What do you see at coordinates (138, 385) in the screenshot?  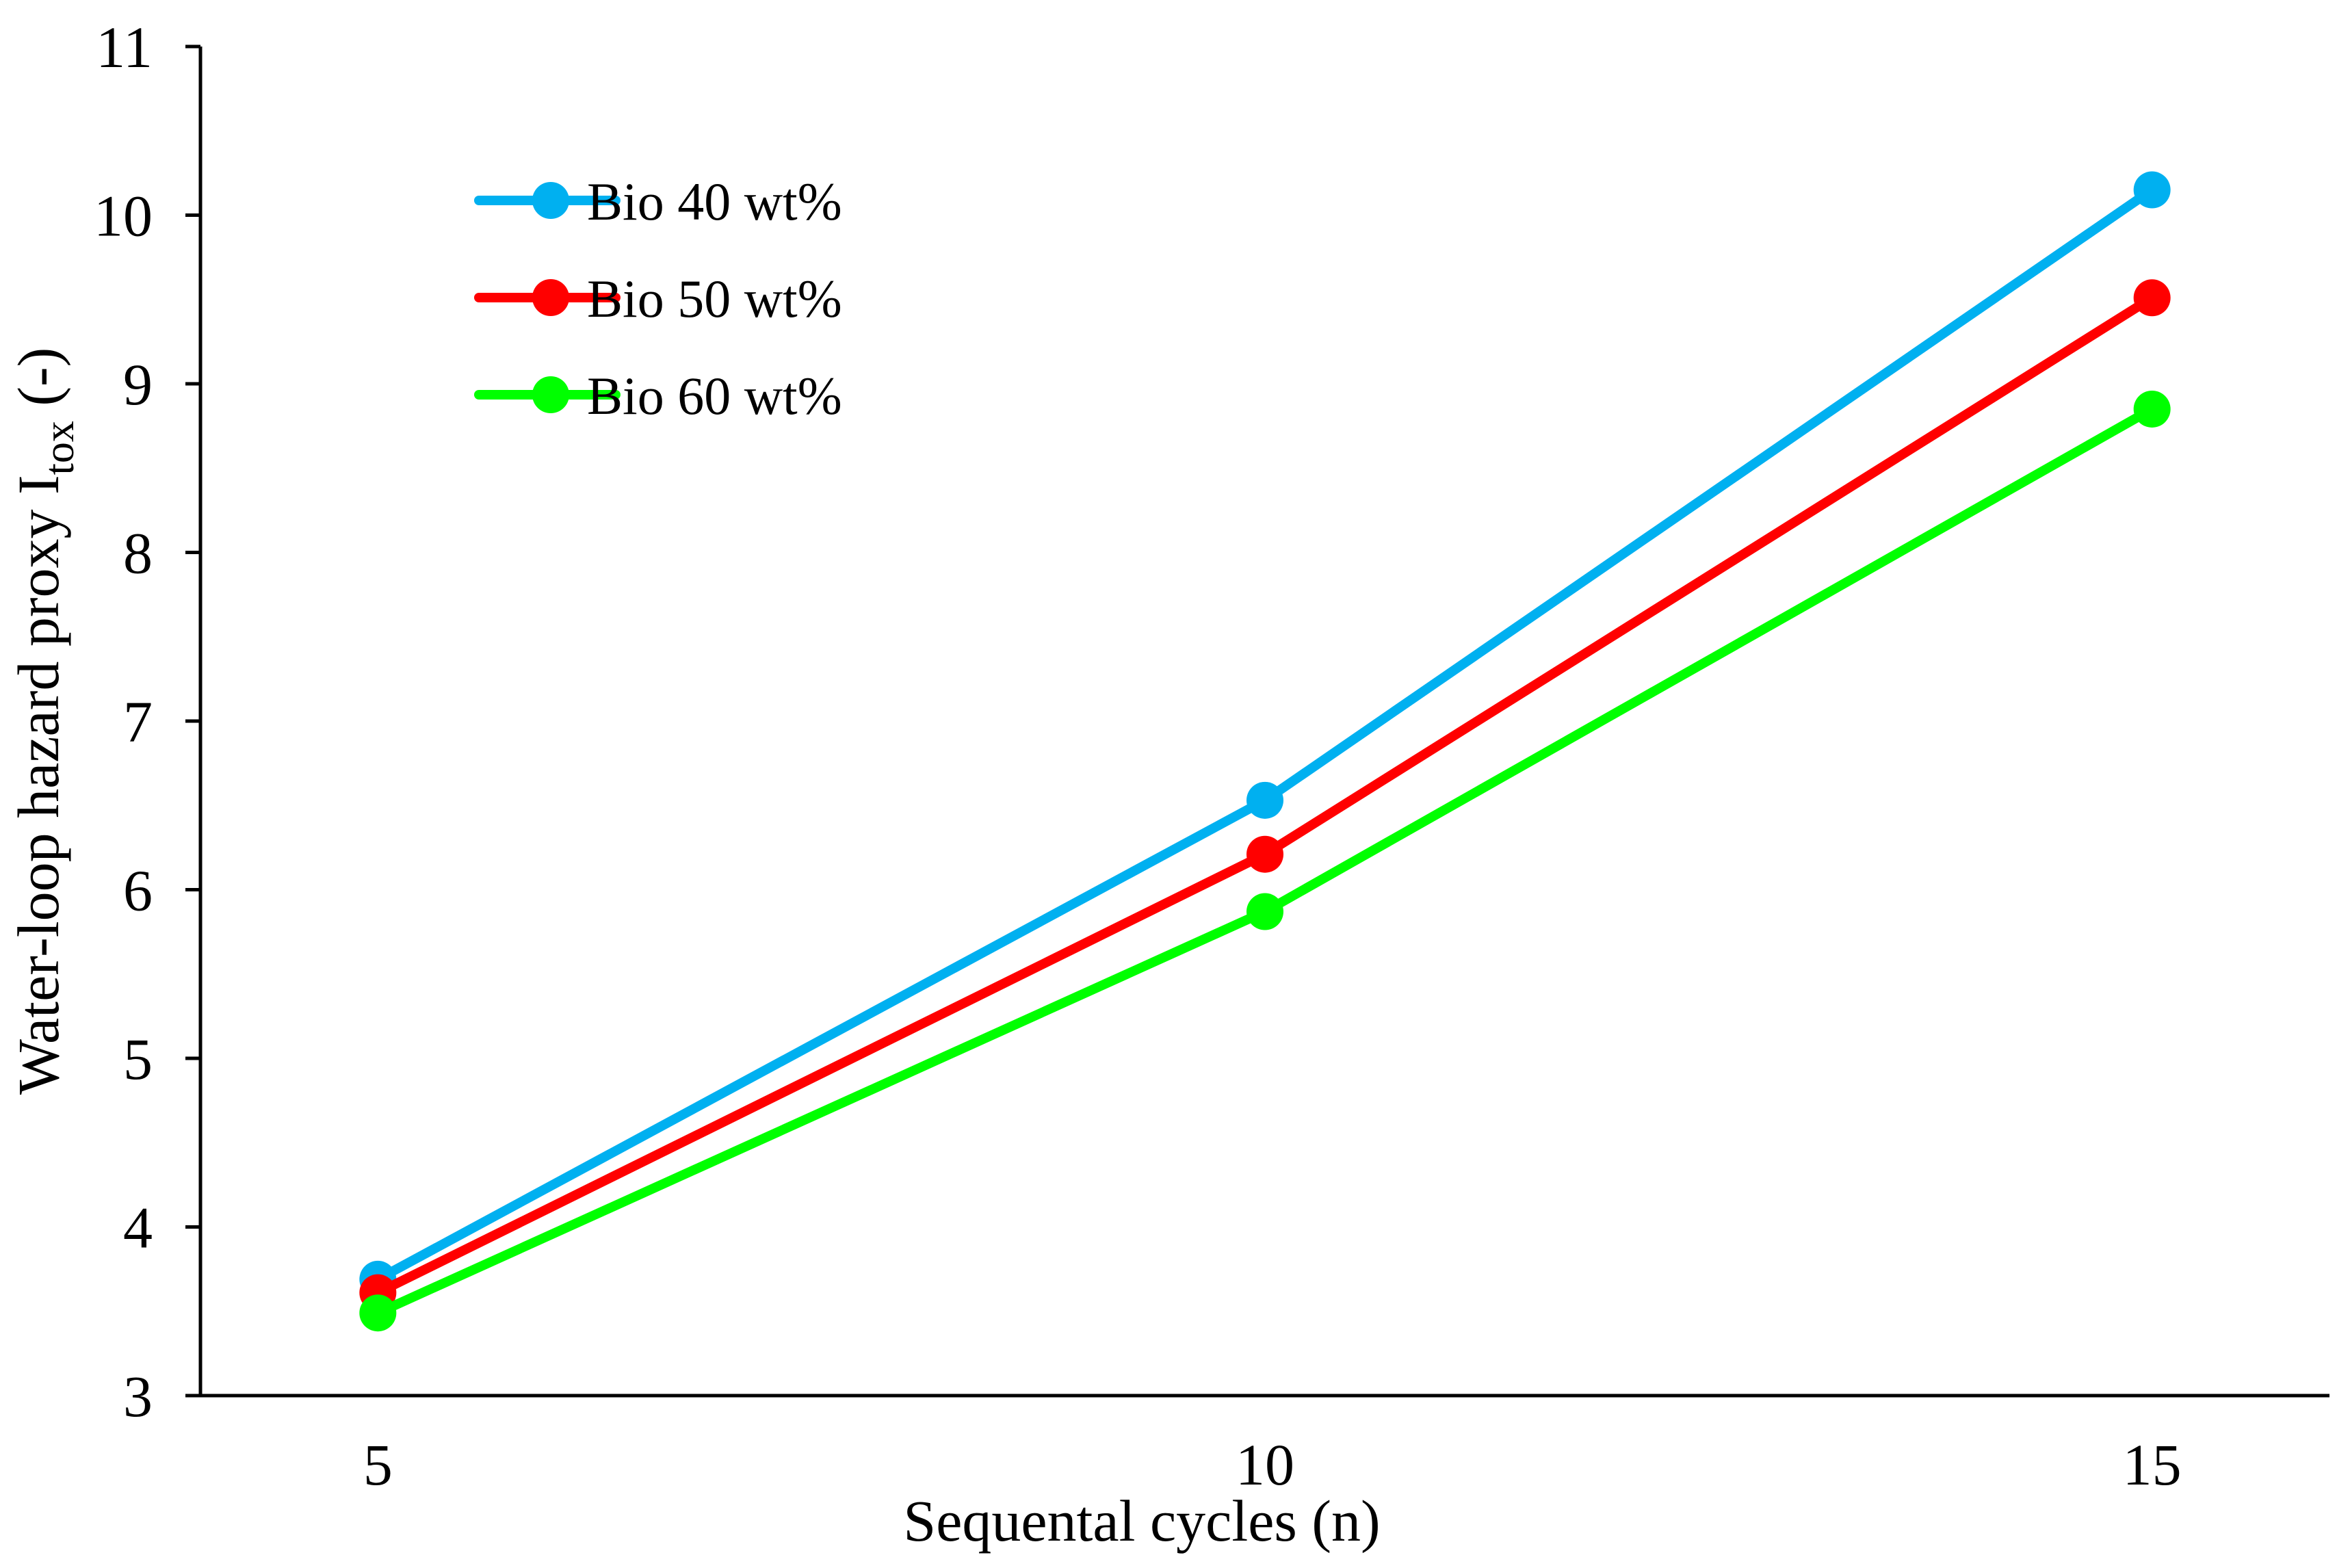 I see `y-tick-label: 9` at bounding box center [138, 385].